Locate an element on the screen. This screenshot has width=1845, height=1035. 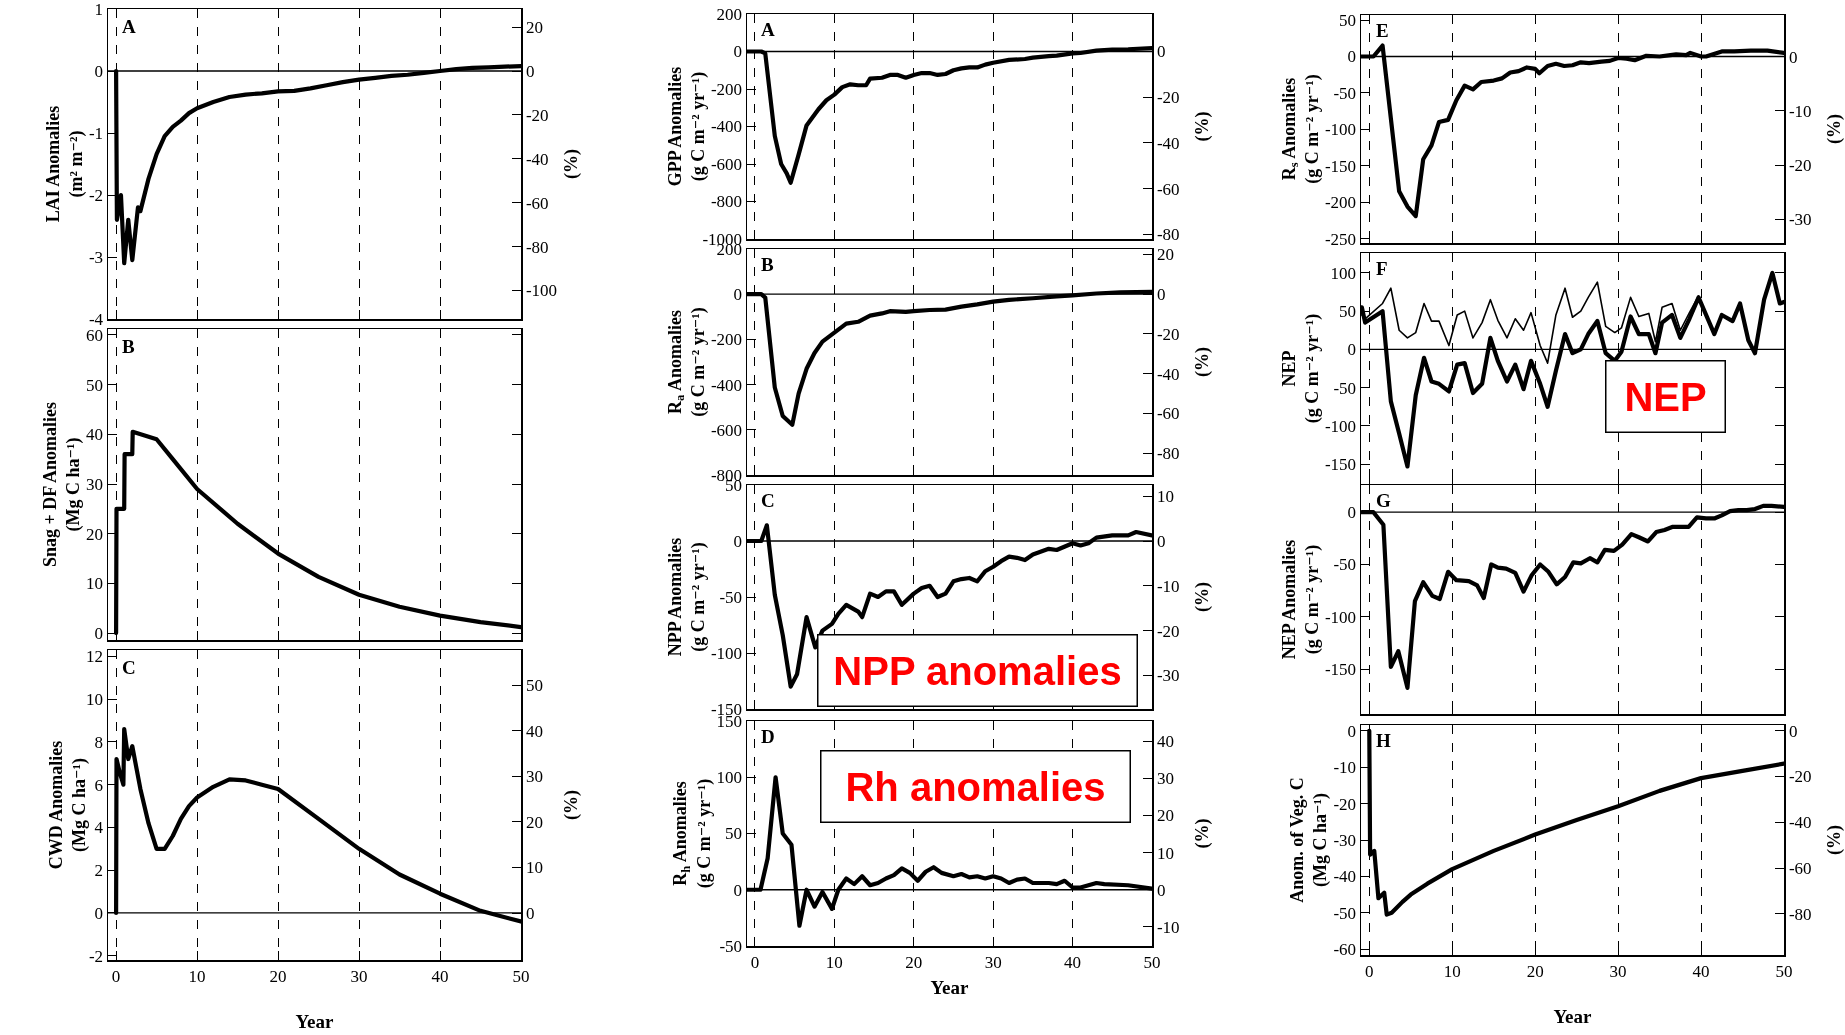
y2-tick-label: -100 is located at coordinates (541, 291).